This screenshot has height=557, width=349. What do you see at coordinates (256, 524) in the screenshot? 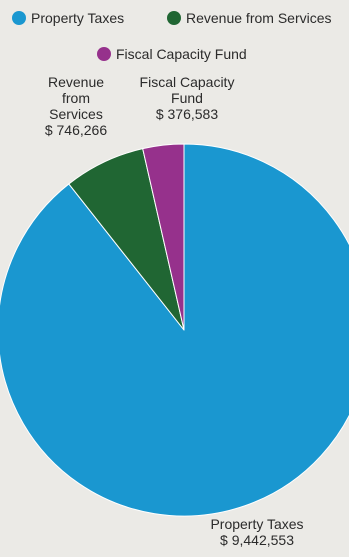
I see `slice-name-label: Property Taxes` at bounding box center [256, 524].